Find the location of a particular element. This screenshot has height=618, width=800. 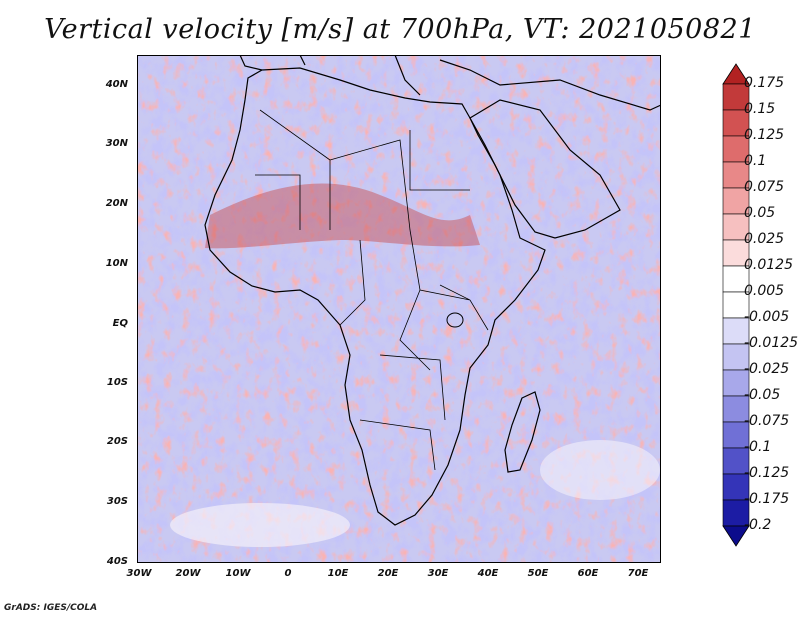

credit-text: GrADS: IGES/COLA is located at coordinates (51, 608).